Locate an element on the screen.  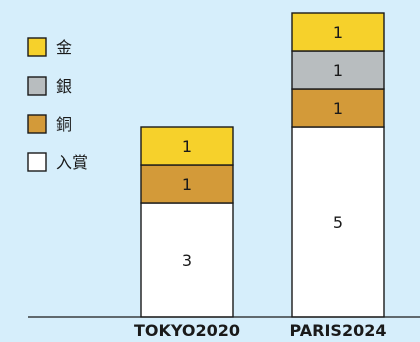
bar-segment-paris2024-bronze is located at coordinates (338, 108).